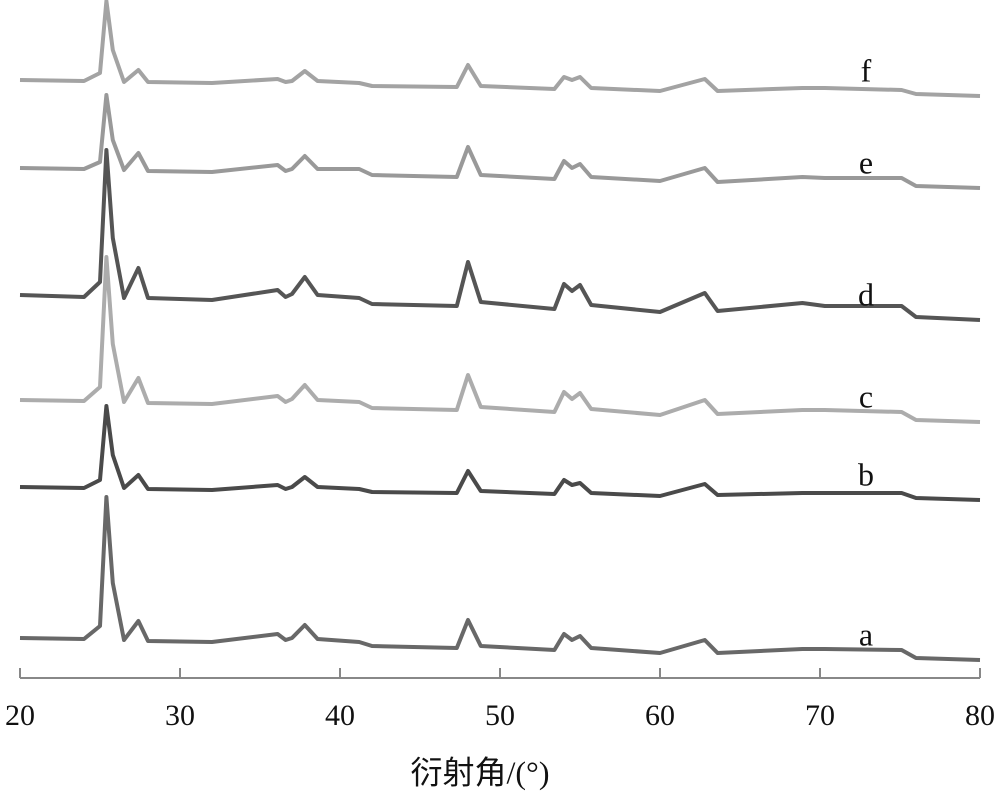 Image resolution: width=1000 pixels, height=808 pixels. I want to click on x-tick-label: 50, so click(500, 715).